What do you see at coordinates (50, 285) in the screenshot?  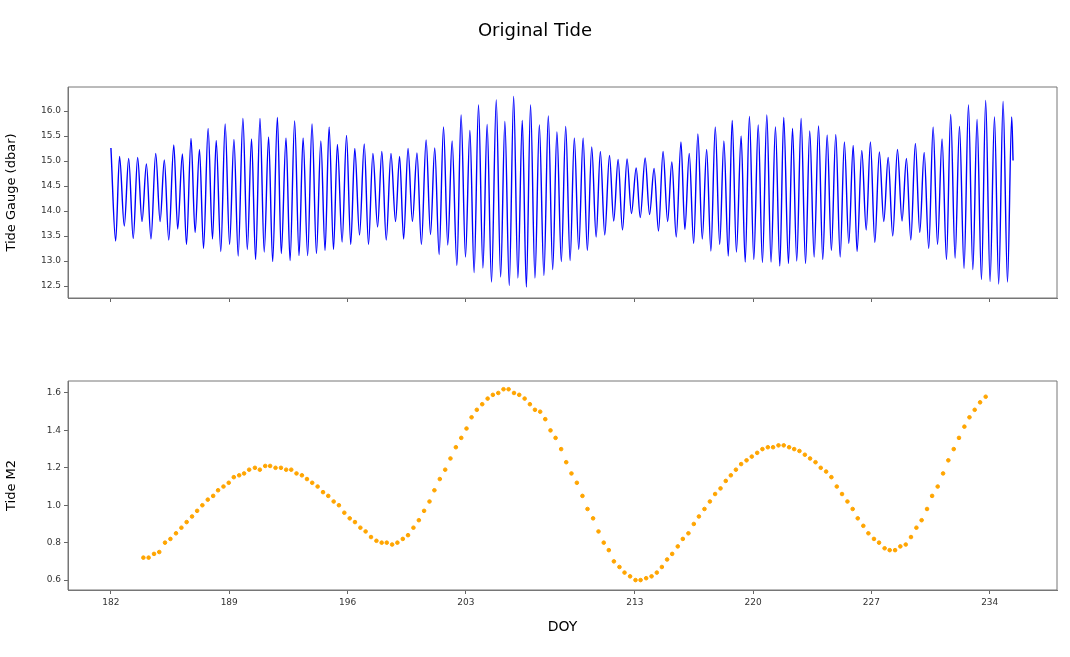 I see `y-tick-label: 12.5` at bounding box center [50, 285].